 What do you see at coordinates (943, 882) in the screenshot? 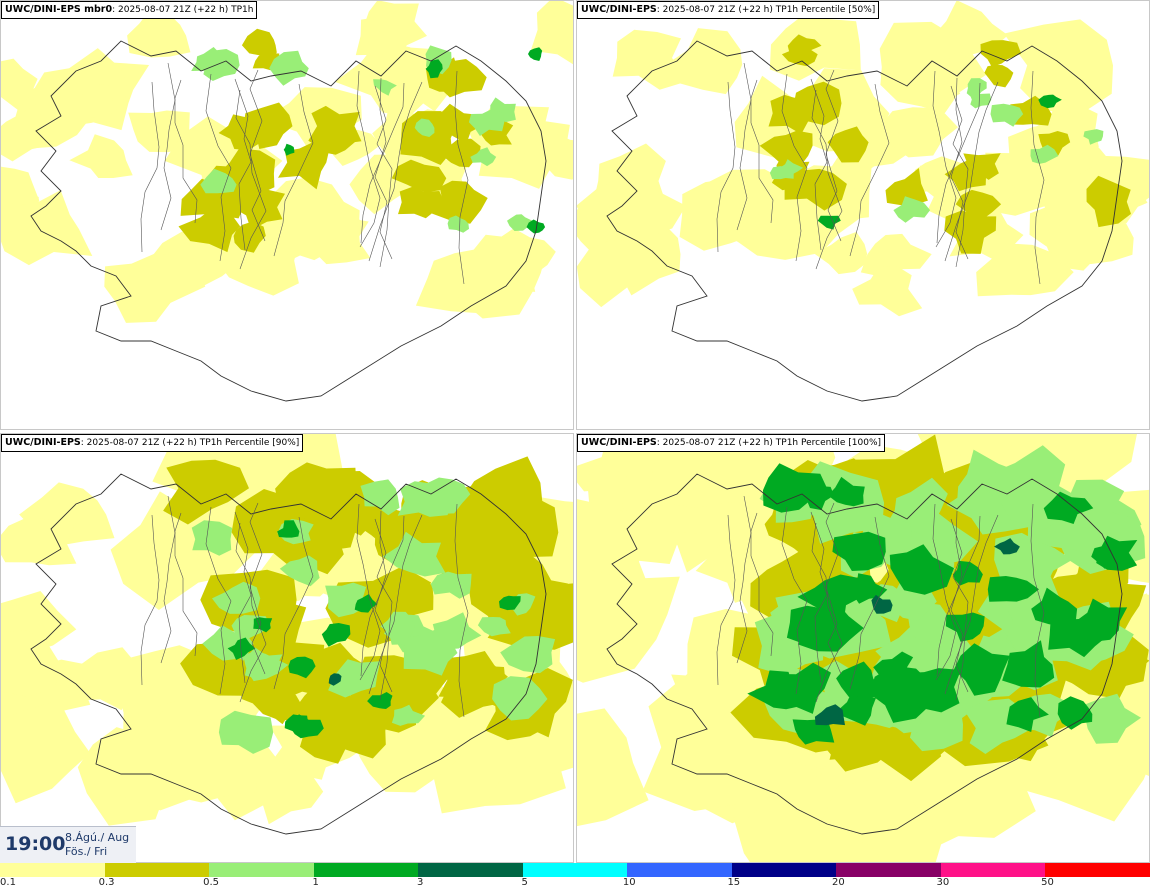
I see `colorbar-label: 30` at bounding box center [943, 882].